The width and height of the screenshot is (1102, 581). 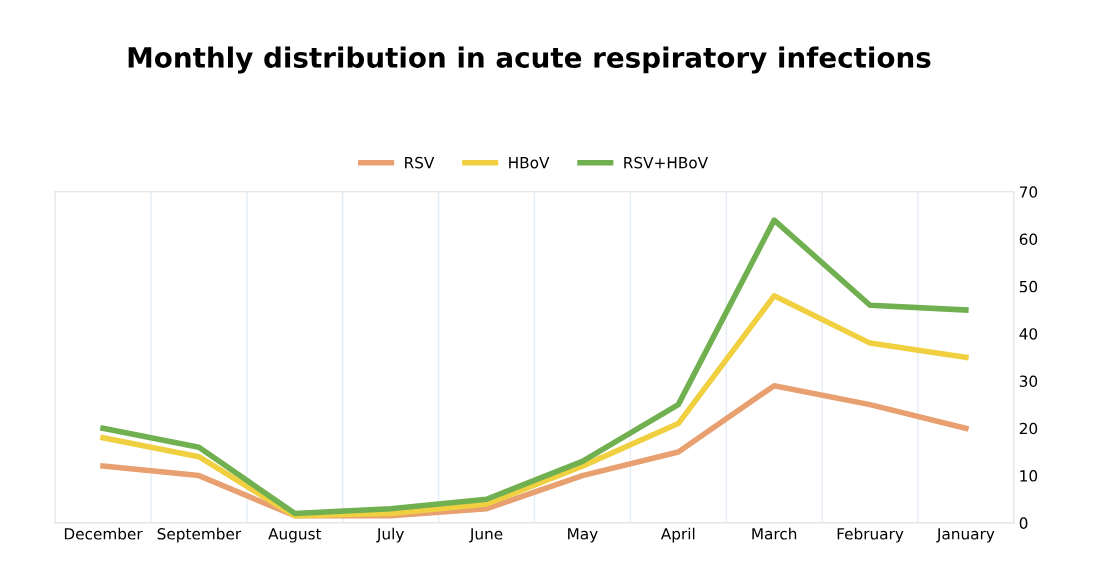 I want to click on y-tick-label: 10, so click(x=1029, y=476).